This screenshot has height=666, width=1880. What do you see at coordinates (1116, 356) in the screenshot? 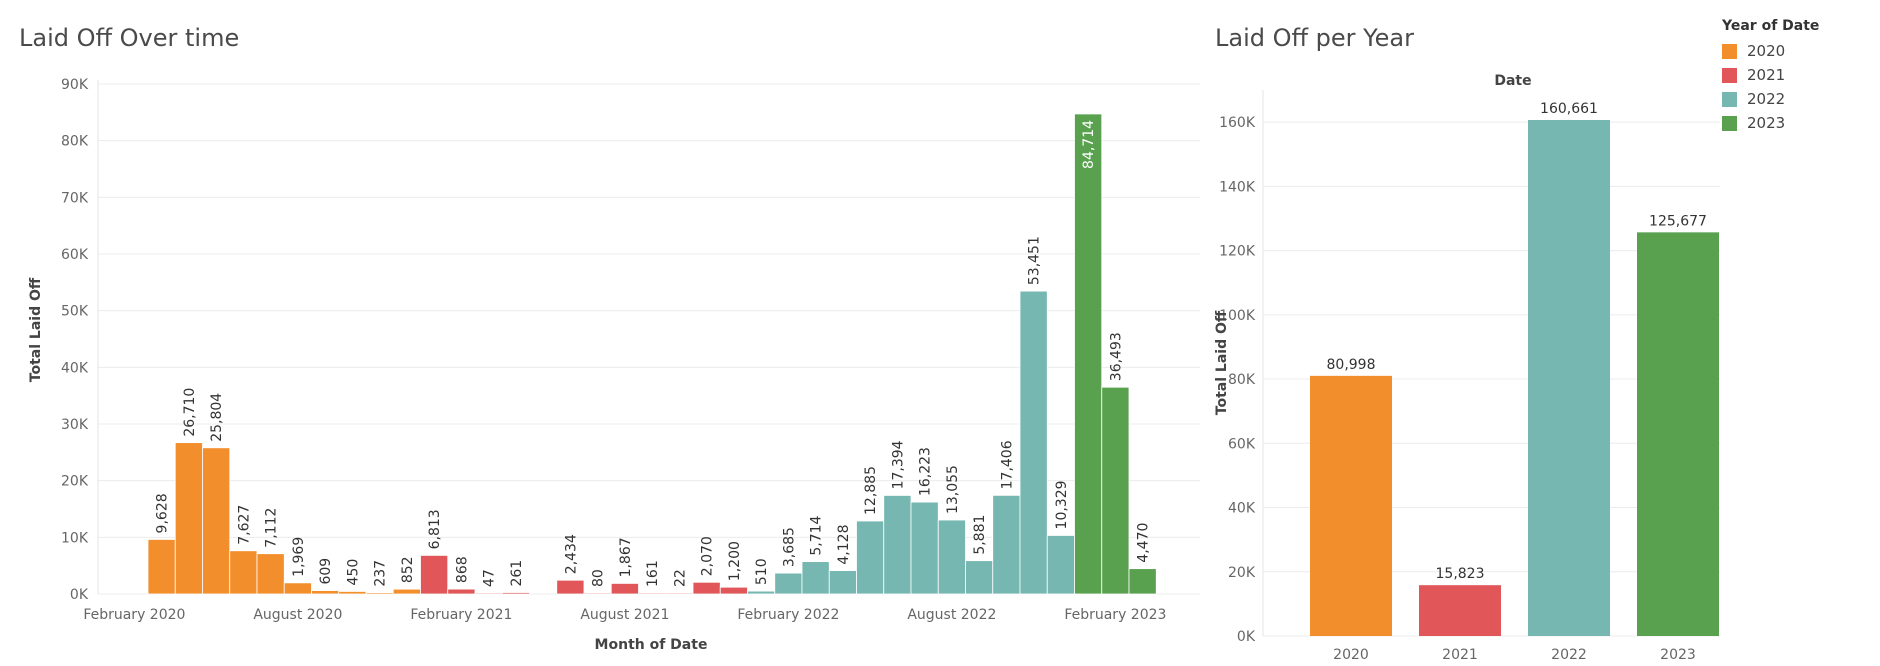
I see `bar-value-label: 36,493` at bounding box center [1116, 356].